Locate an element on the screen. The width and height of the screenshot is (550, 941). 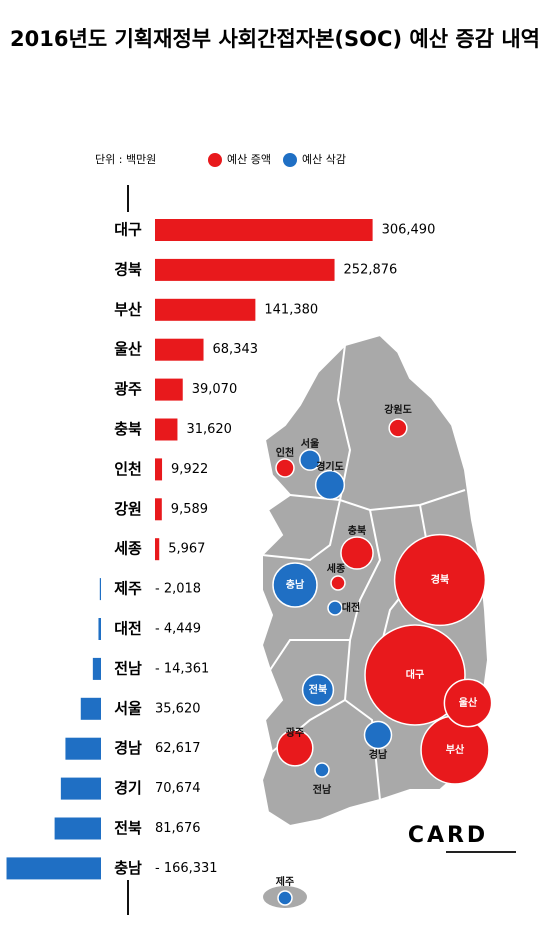
category-label: 광주 is located at coordinates (128, 389).